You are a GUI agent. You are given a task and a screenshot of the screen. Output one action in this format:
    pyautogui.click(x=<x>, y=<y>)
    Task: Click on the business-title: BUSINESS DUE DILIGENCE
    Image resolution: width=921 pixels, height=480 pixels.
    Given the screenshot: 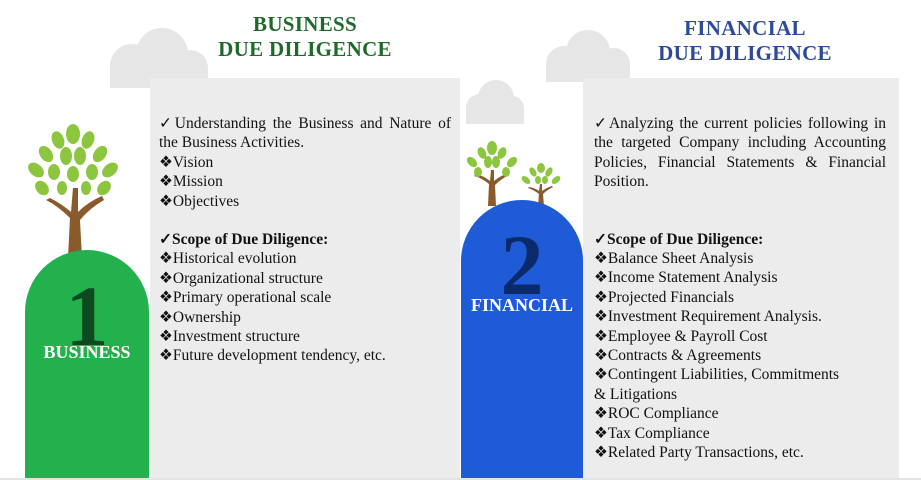 What is the action you would take?
    pyautogui.click(x=305, y=37)
    